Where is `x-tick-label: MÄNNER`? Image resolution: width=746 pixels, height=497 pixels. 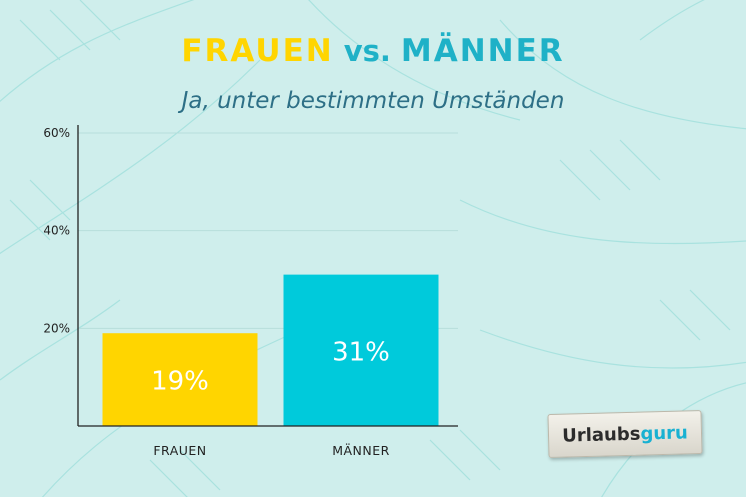
x-tick-label: MÄNNER is located at coordinates (361, 450).